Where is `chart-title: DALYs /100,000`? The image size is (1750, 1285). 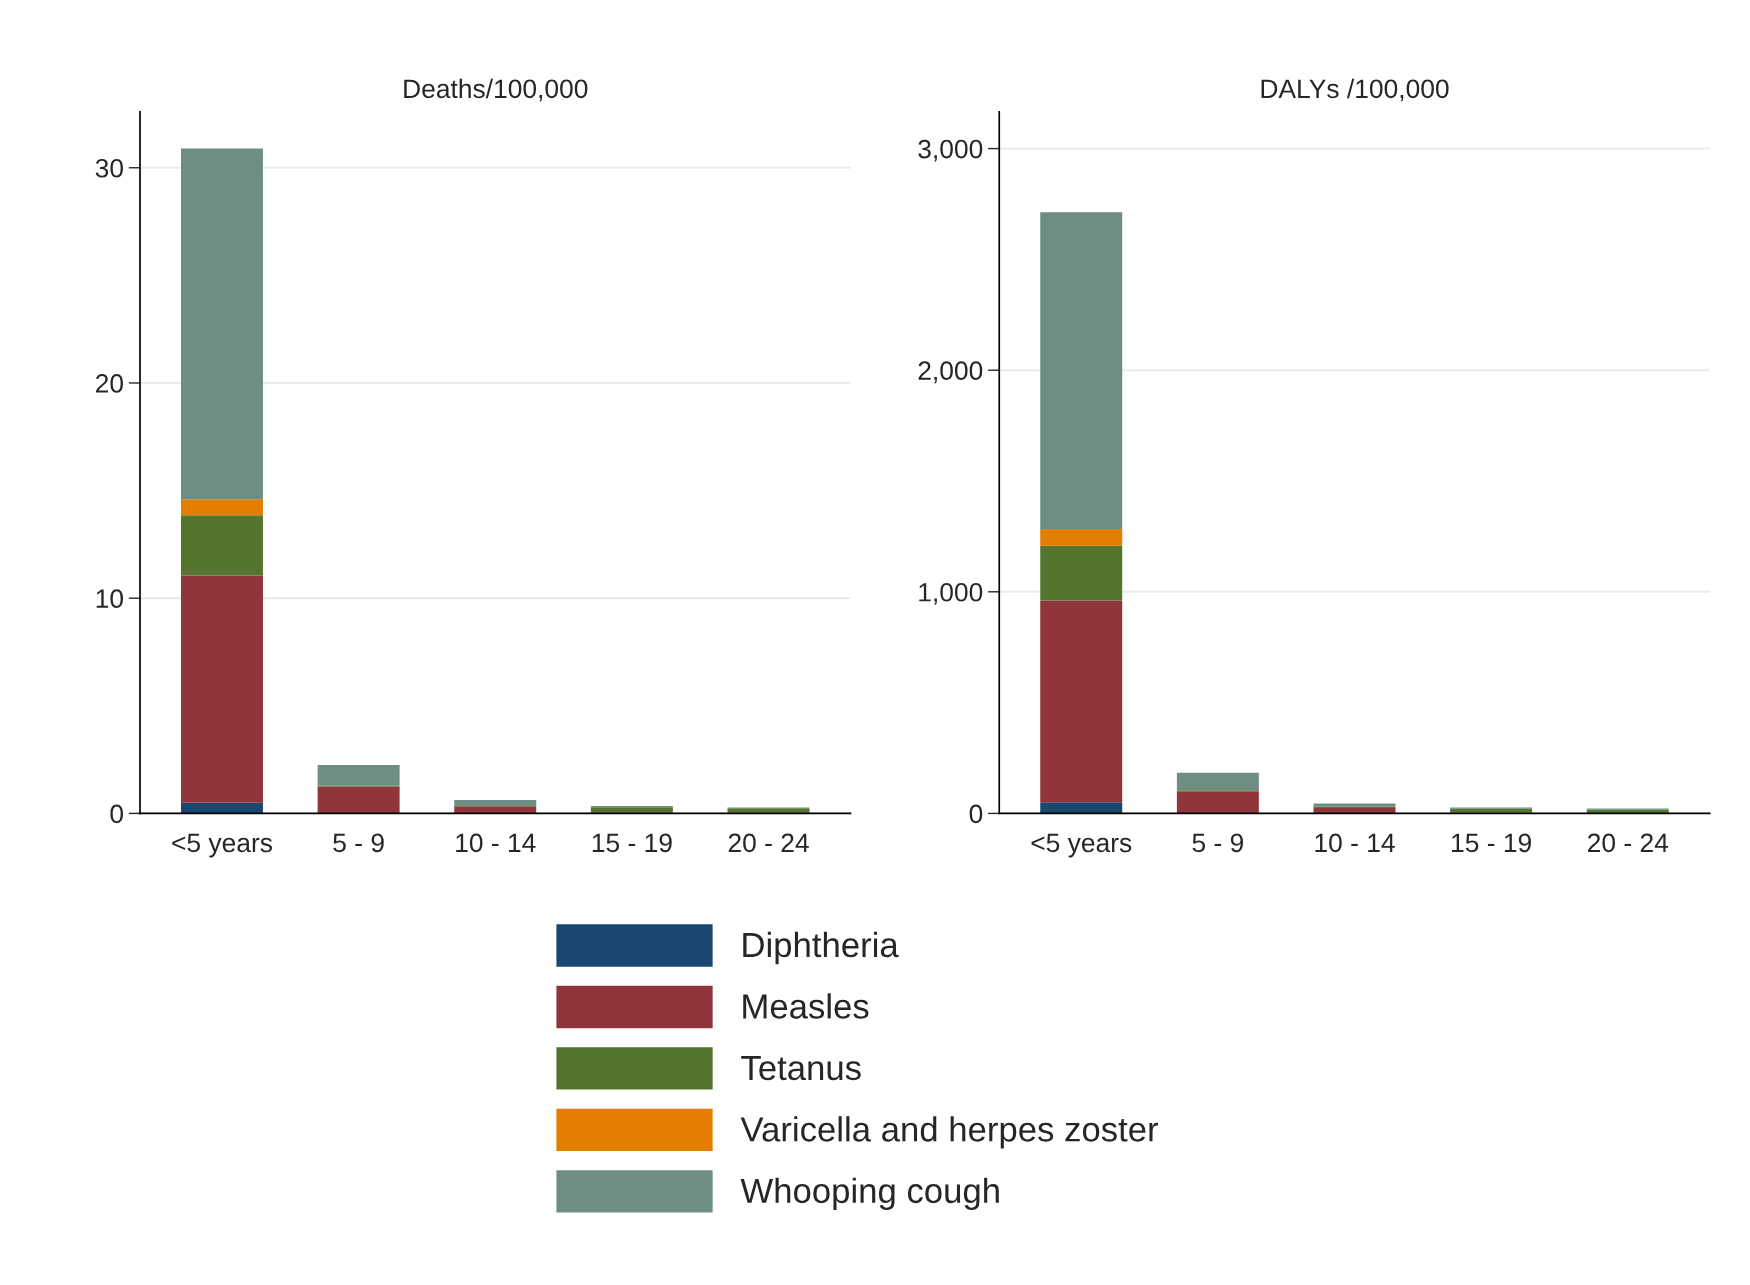 chart-title: DALYs /100,000 is located at coordinates (1355, 90).